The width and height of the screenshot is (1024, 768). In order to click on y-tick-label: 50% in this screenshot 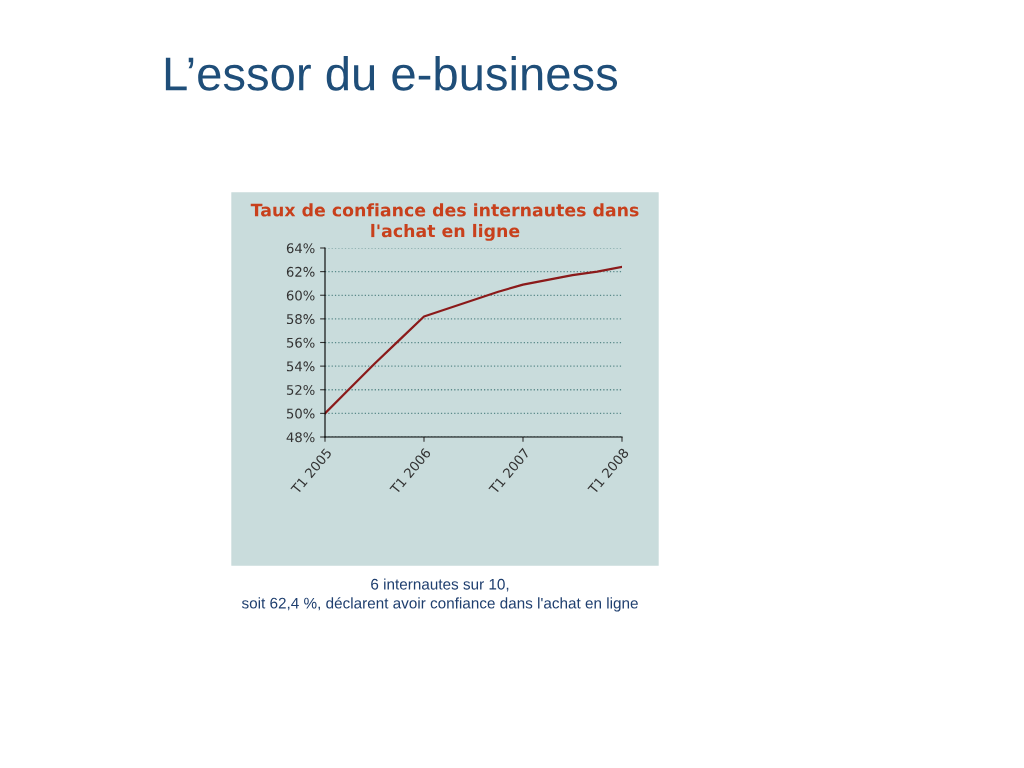, I will do `click(300, 413)`.